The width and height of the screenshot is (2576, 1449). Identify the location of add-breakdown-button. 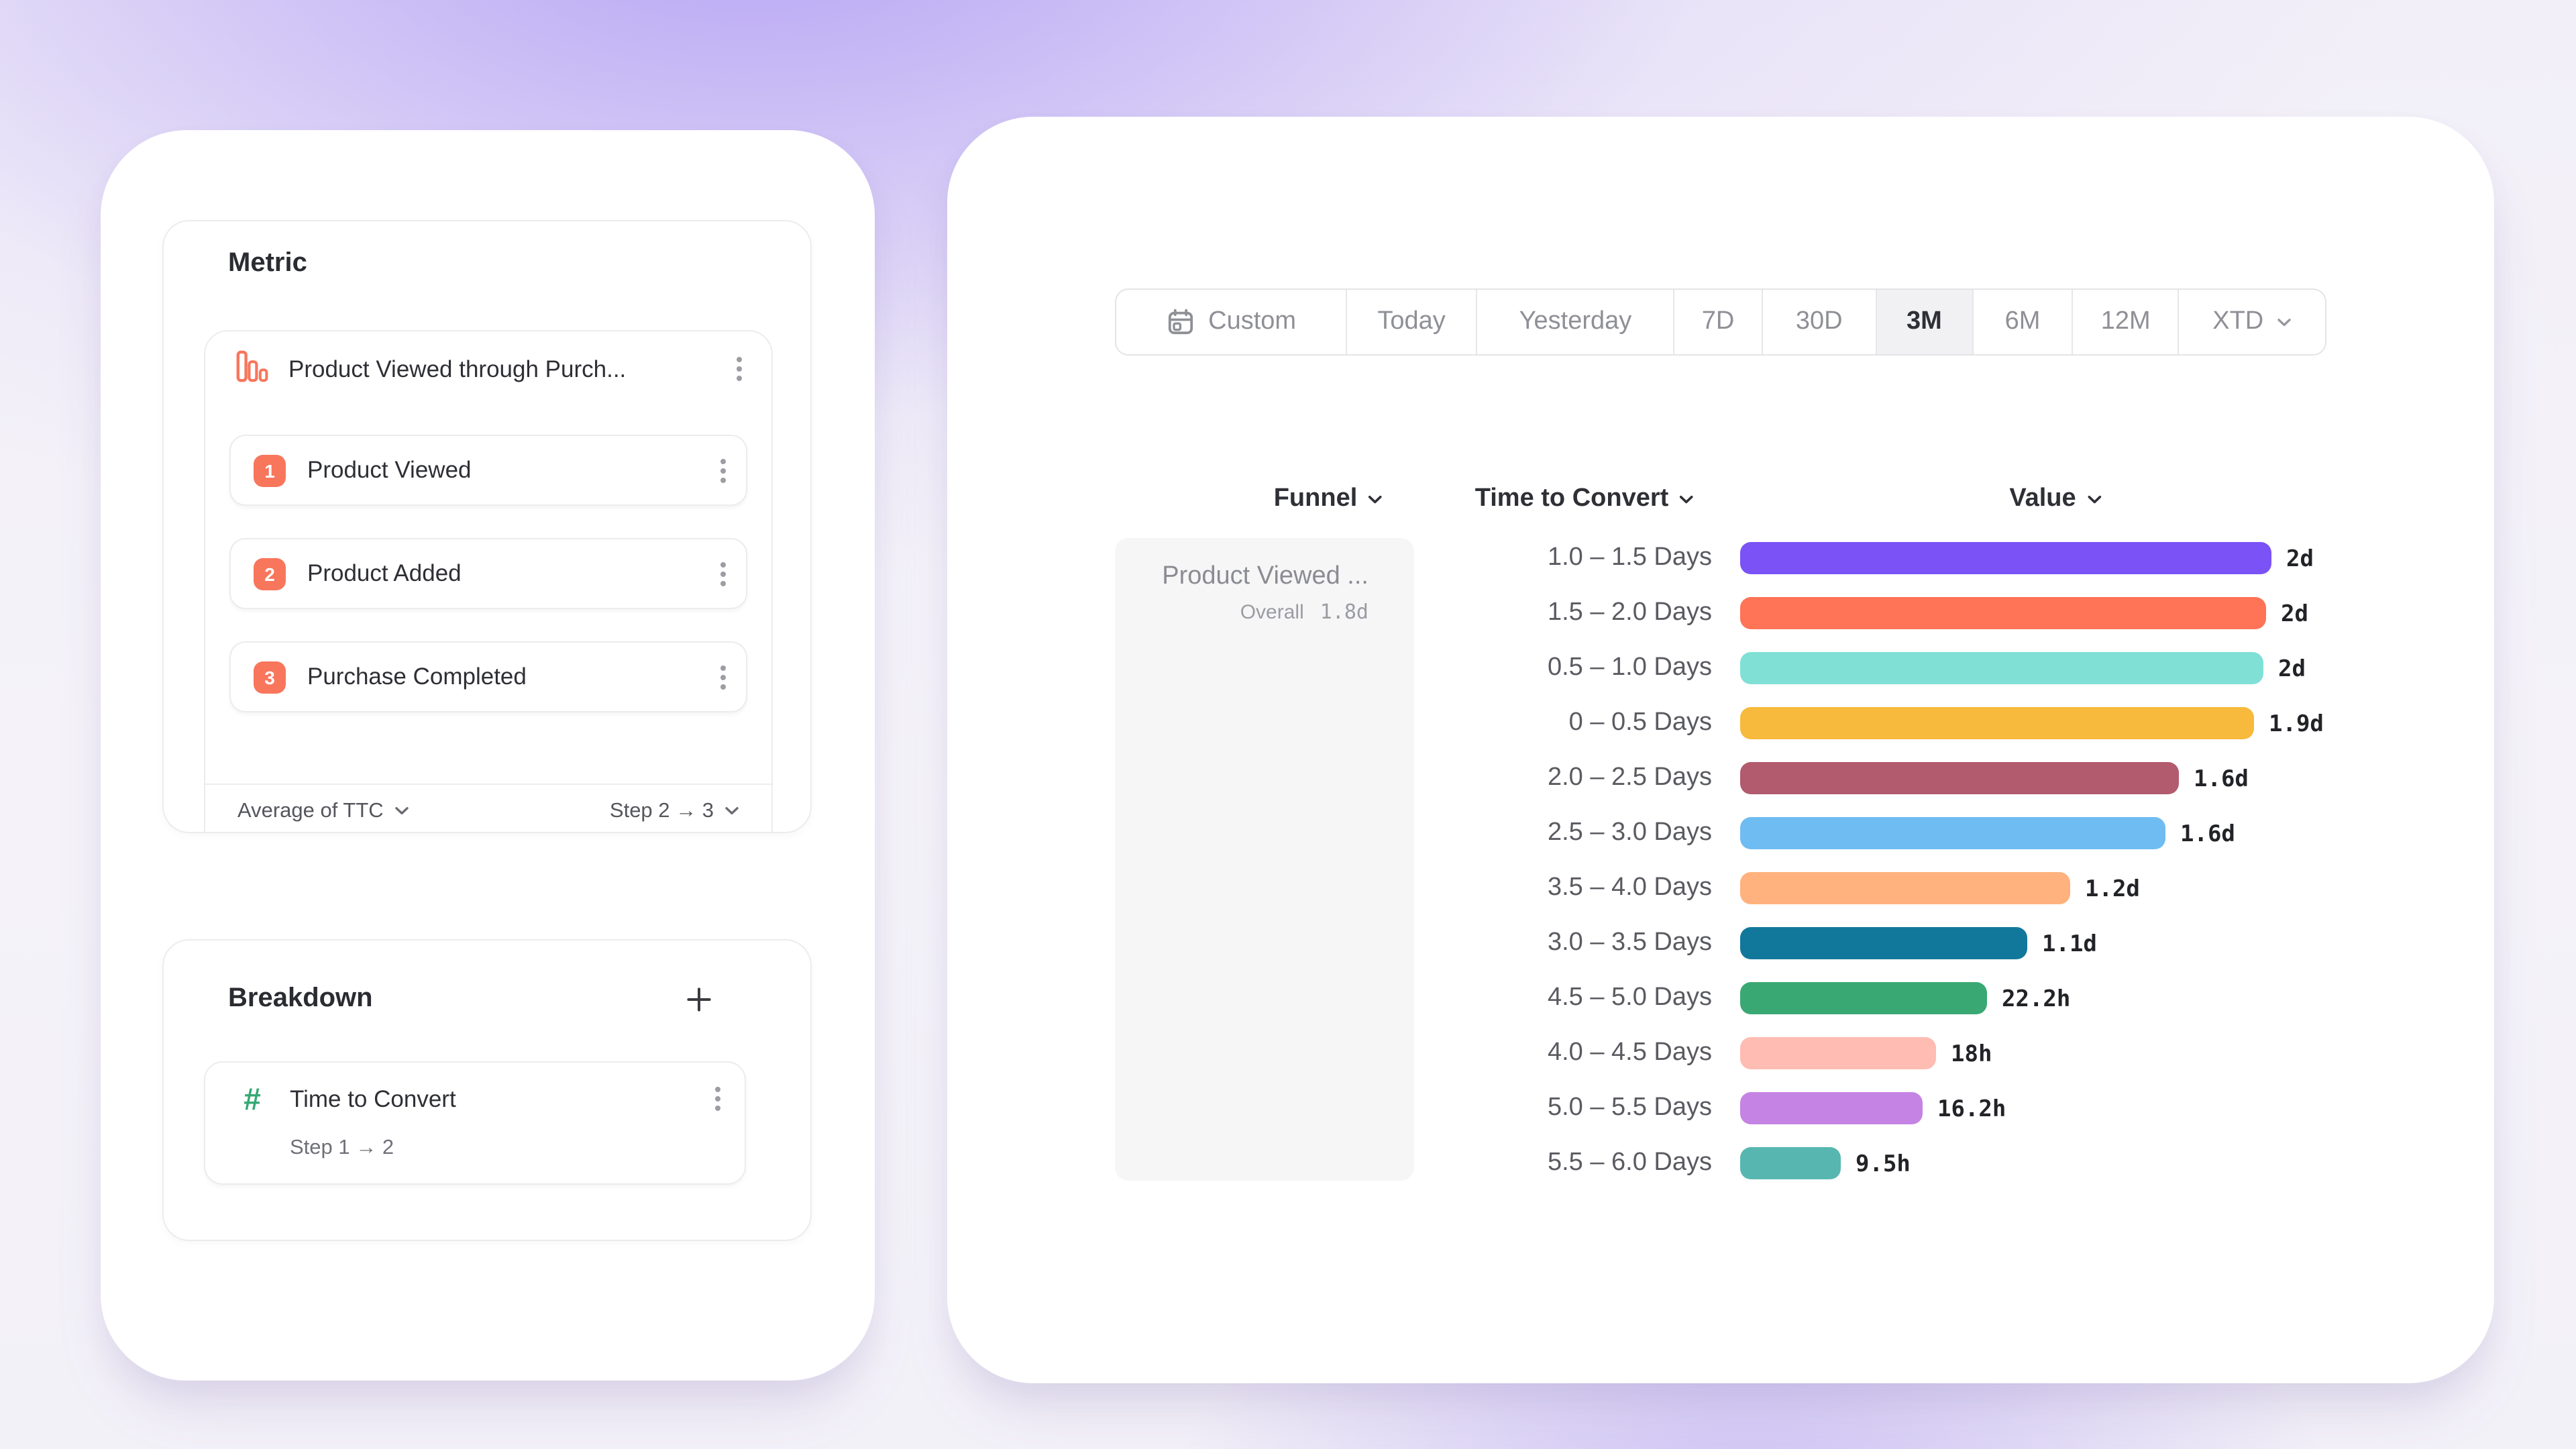
(699, 999).